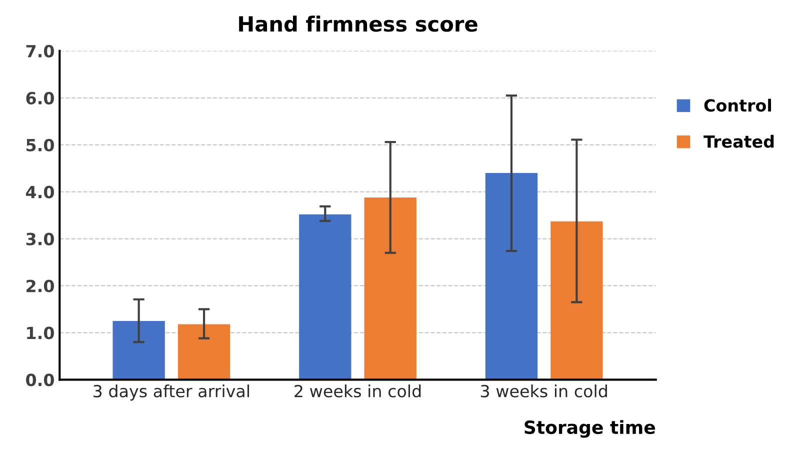 This screenshot has width=795, height=463. What do you see at coordinates (739, 141) in the screenshot?
I see `legend-label: Treated` at bounding box center [739, 141].